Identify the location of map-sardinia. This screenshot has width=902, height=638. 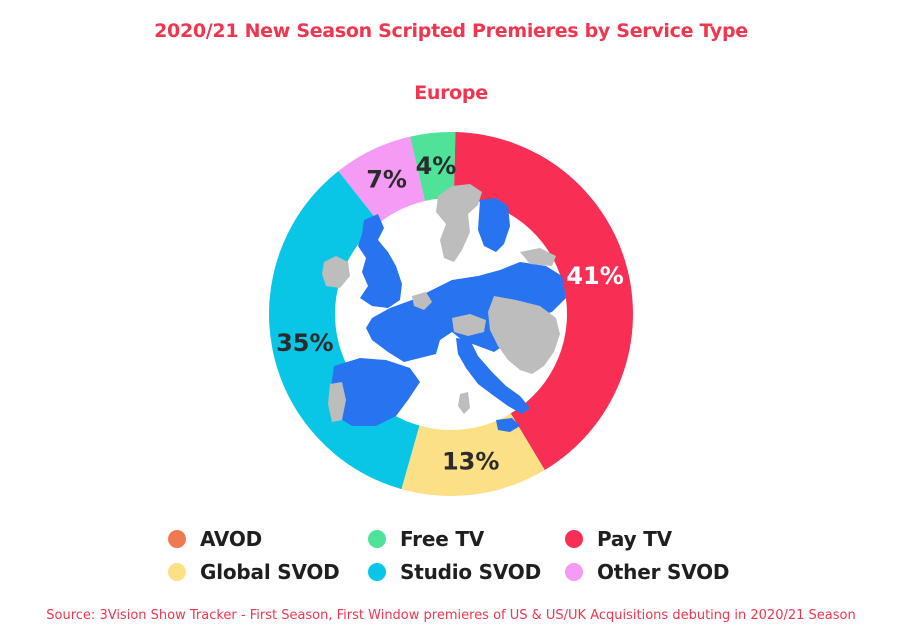
(464, 403).